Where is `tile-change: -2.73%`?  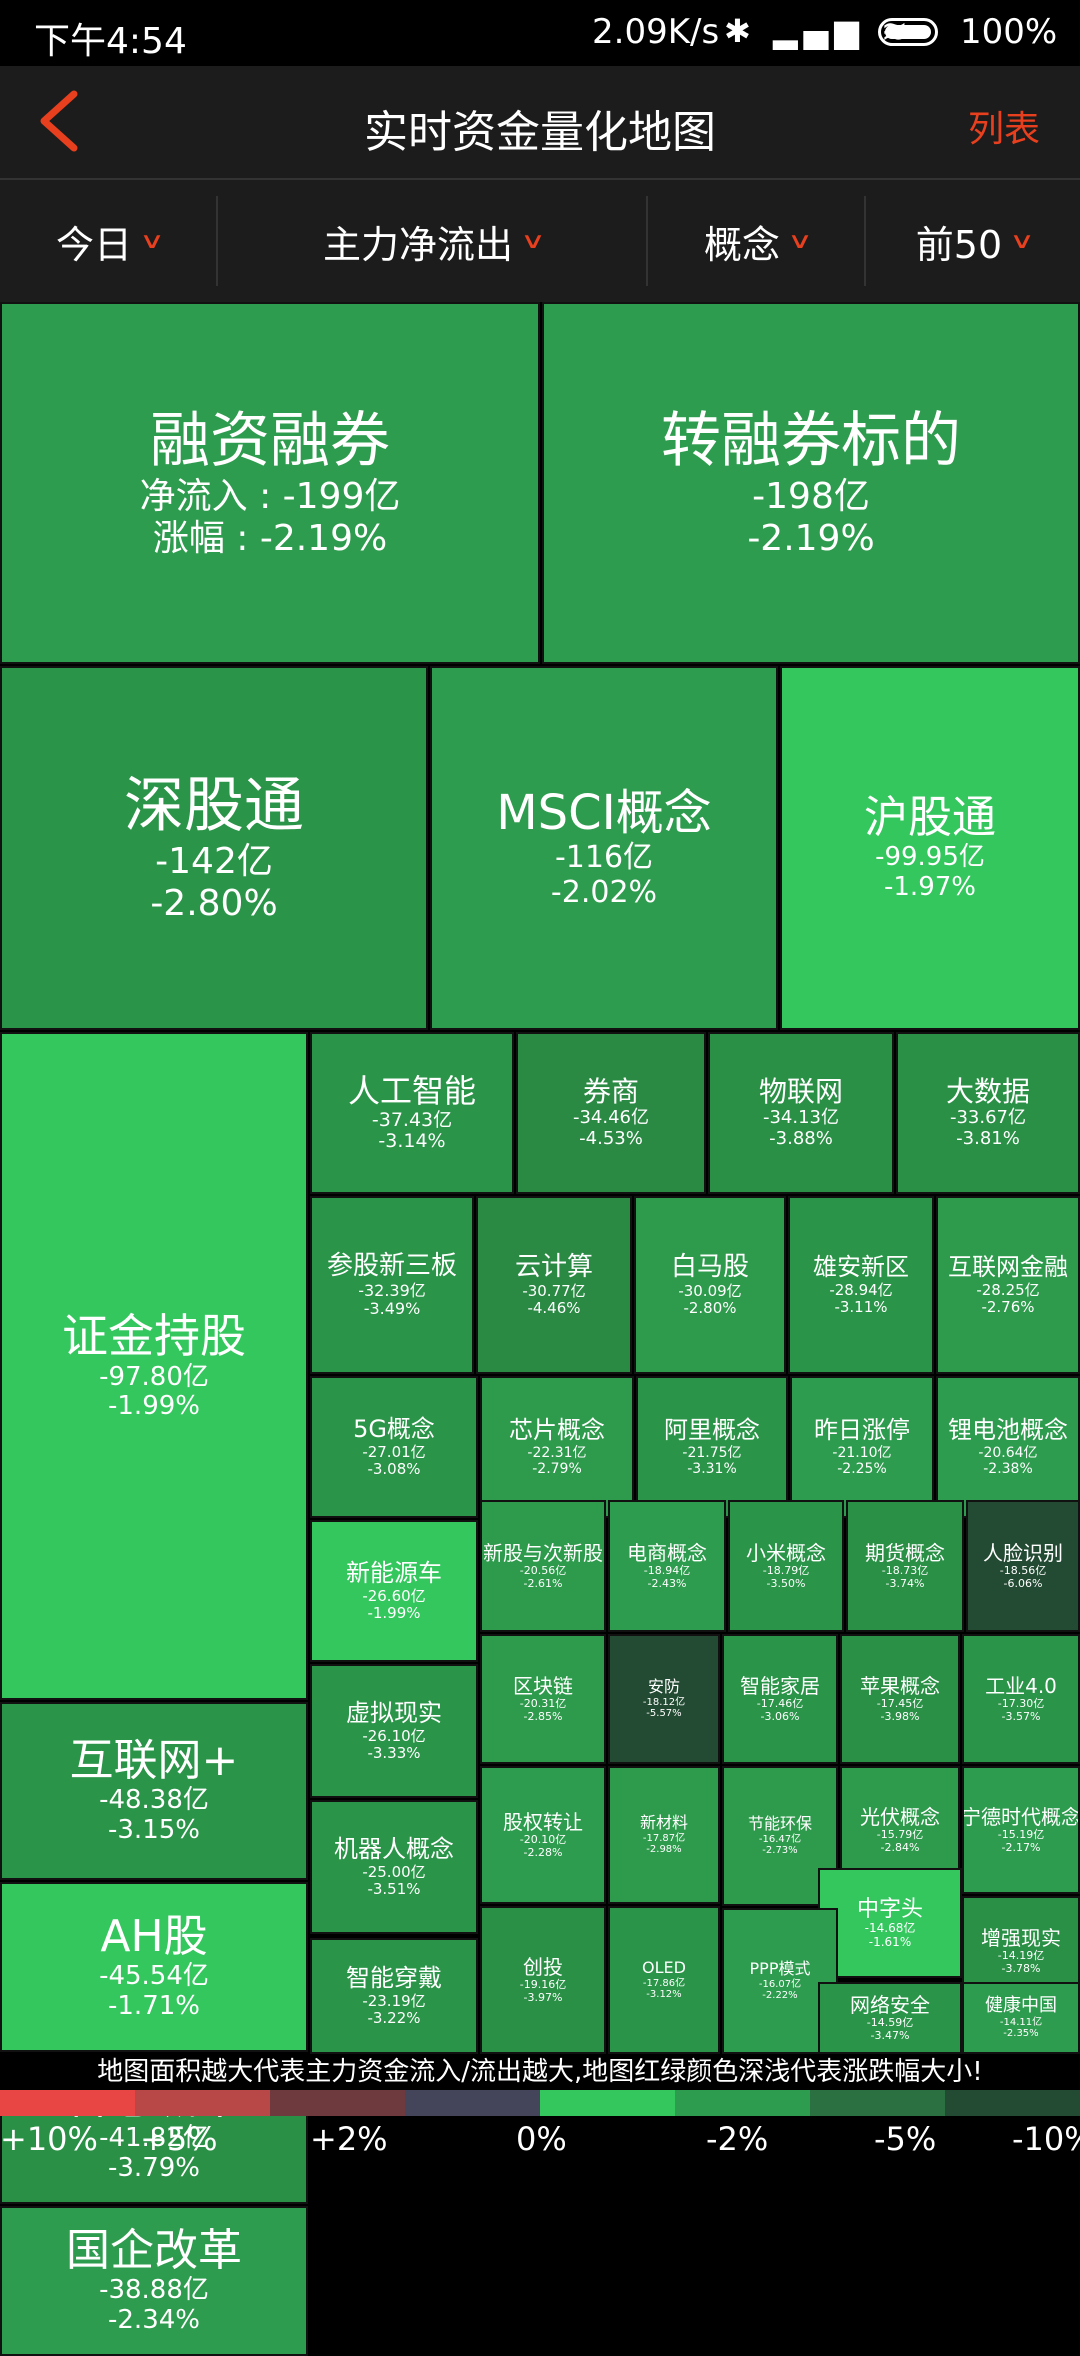 tile-change: -2.73% is located at coordinates (780, 1851).